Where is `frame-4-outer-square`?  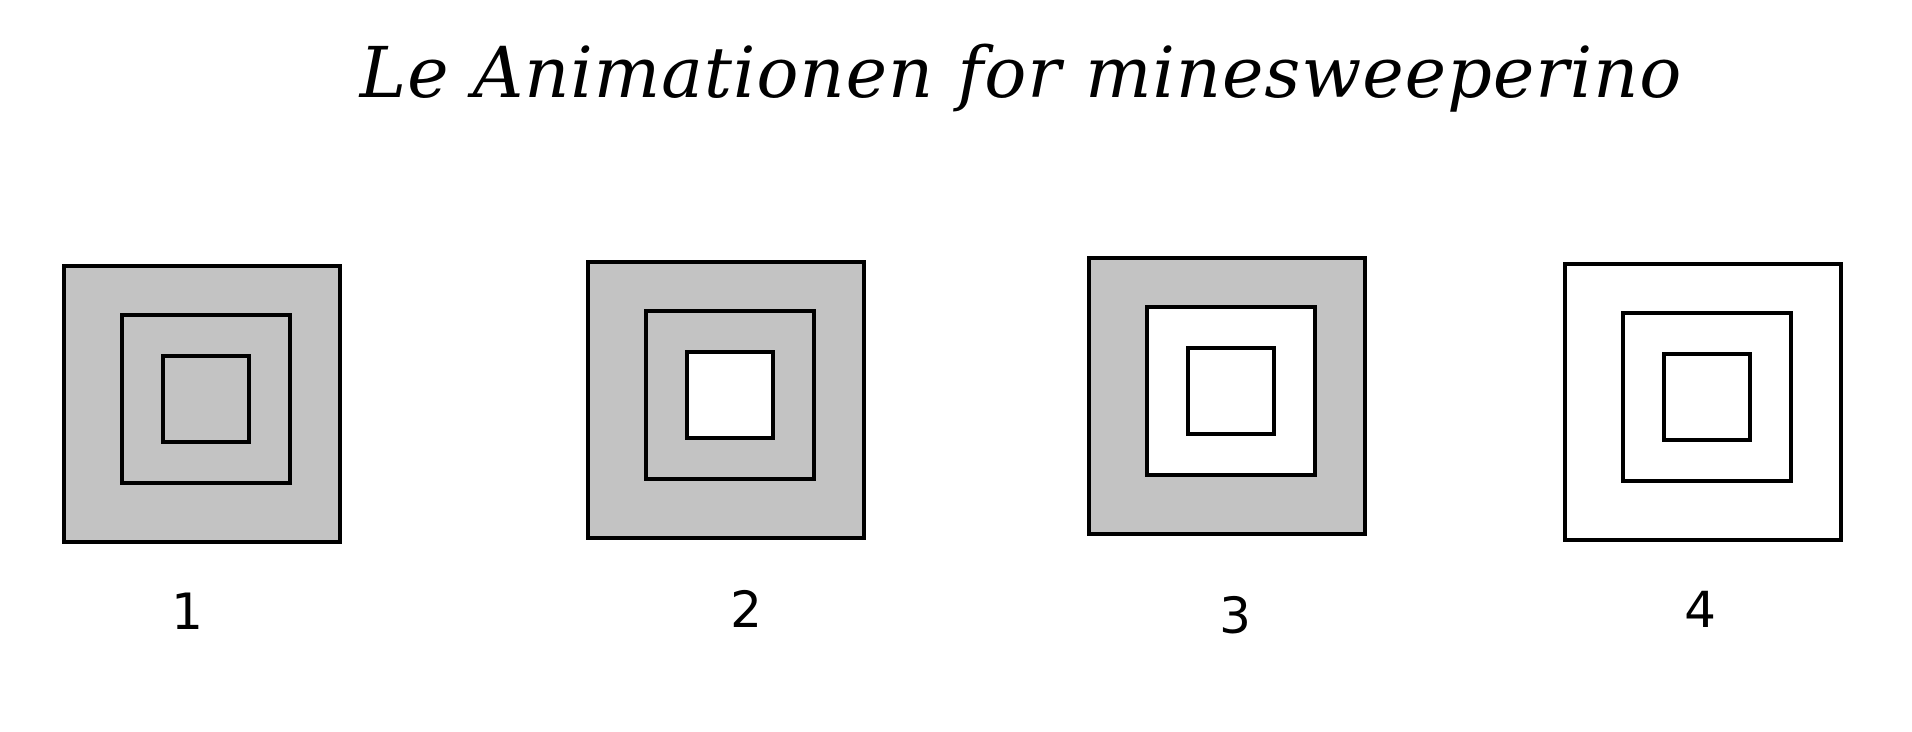
frame-4-outer-square is located at coordinates (1703, 402).